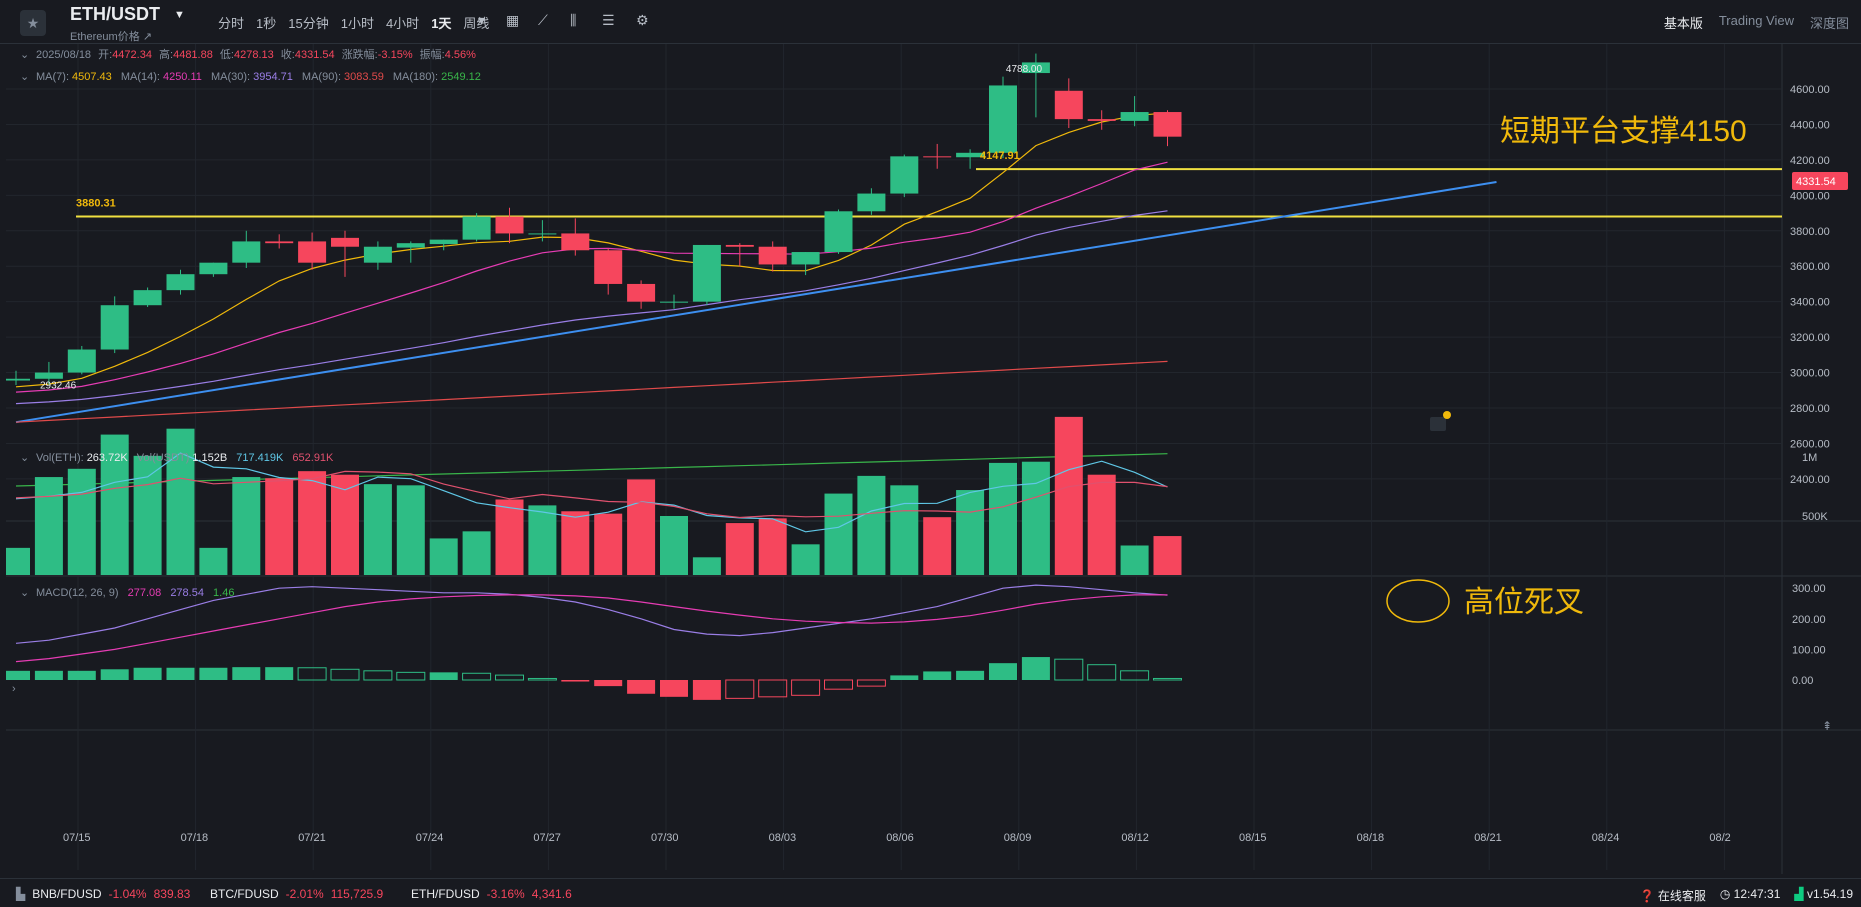  I want to click on calendar-icon: ▦, so click(513, 20).